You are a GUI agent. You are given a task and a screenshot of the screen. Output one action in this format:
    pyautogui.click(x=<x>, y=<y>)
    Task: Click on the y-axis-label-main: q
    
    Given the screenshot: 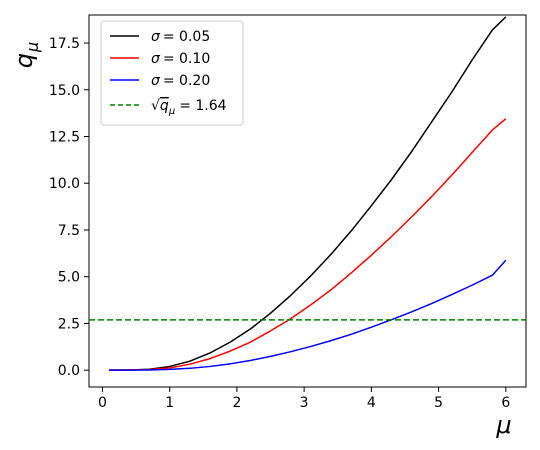 What is the action you would take?
    pyautogui.click(x=24, y=60)
    